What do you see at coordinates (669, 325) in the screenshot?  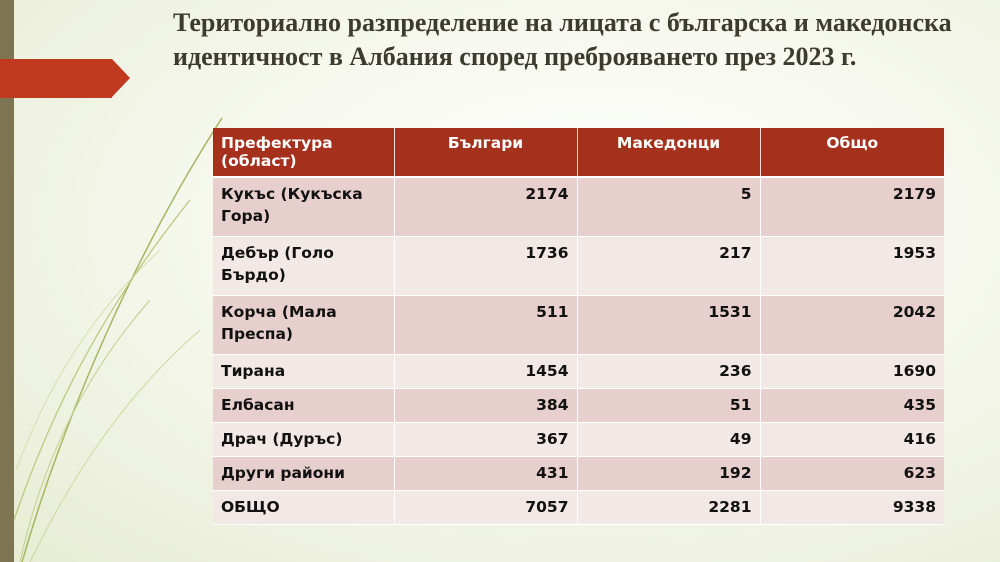 I see `cell-macedonians: 1531` at bounding box center [669, 325].